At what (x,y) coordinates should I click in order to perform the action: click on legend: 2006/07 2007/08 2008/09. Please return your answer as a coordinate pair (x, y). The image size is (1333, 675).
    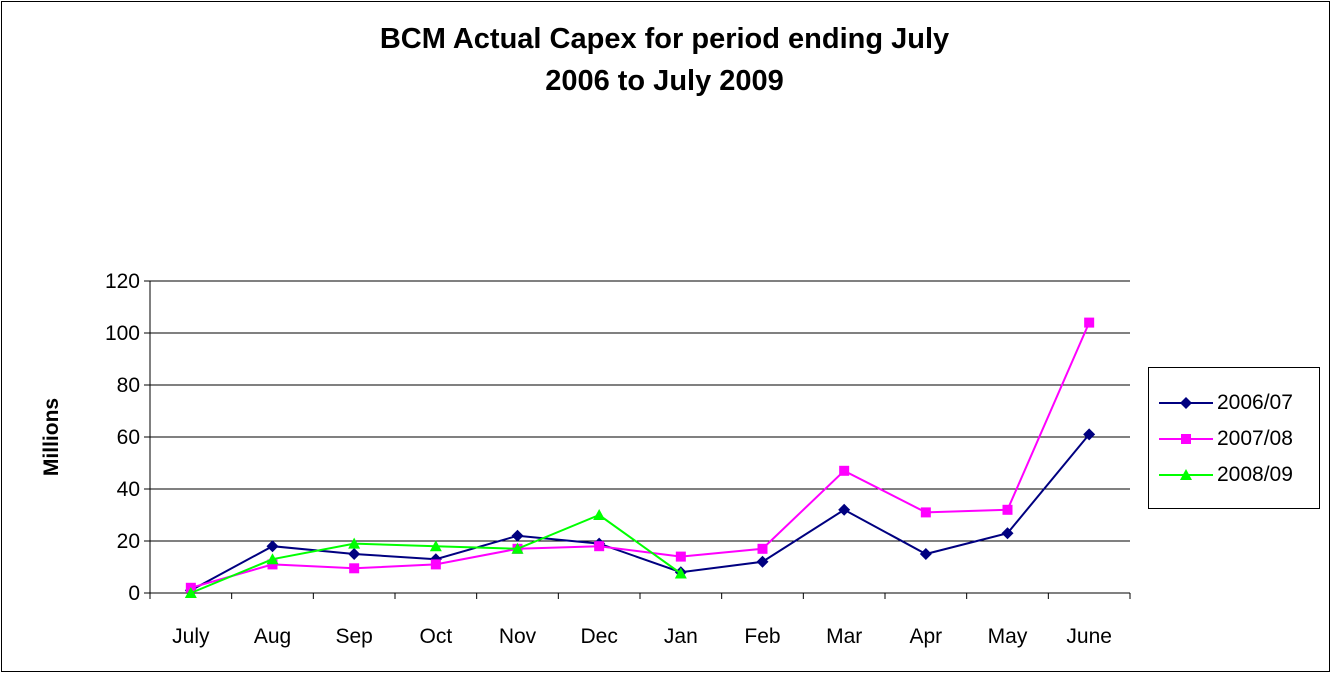
    Looking at the image, I should click on (1234, 438).